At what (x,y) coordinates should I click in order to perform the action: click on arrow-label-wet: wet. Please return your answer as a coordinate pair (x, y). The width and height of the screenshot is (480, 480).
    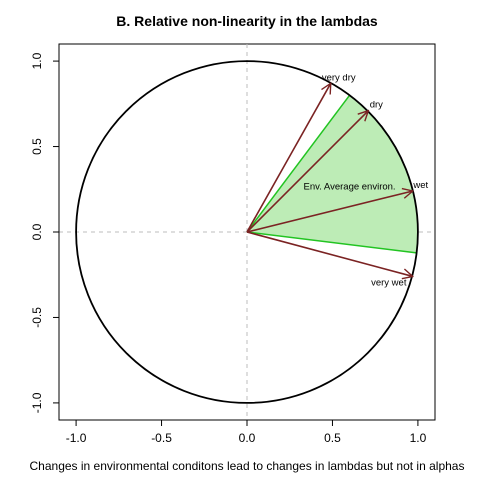
    Looking at the image, I should click on (420, 185).